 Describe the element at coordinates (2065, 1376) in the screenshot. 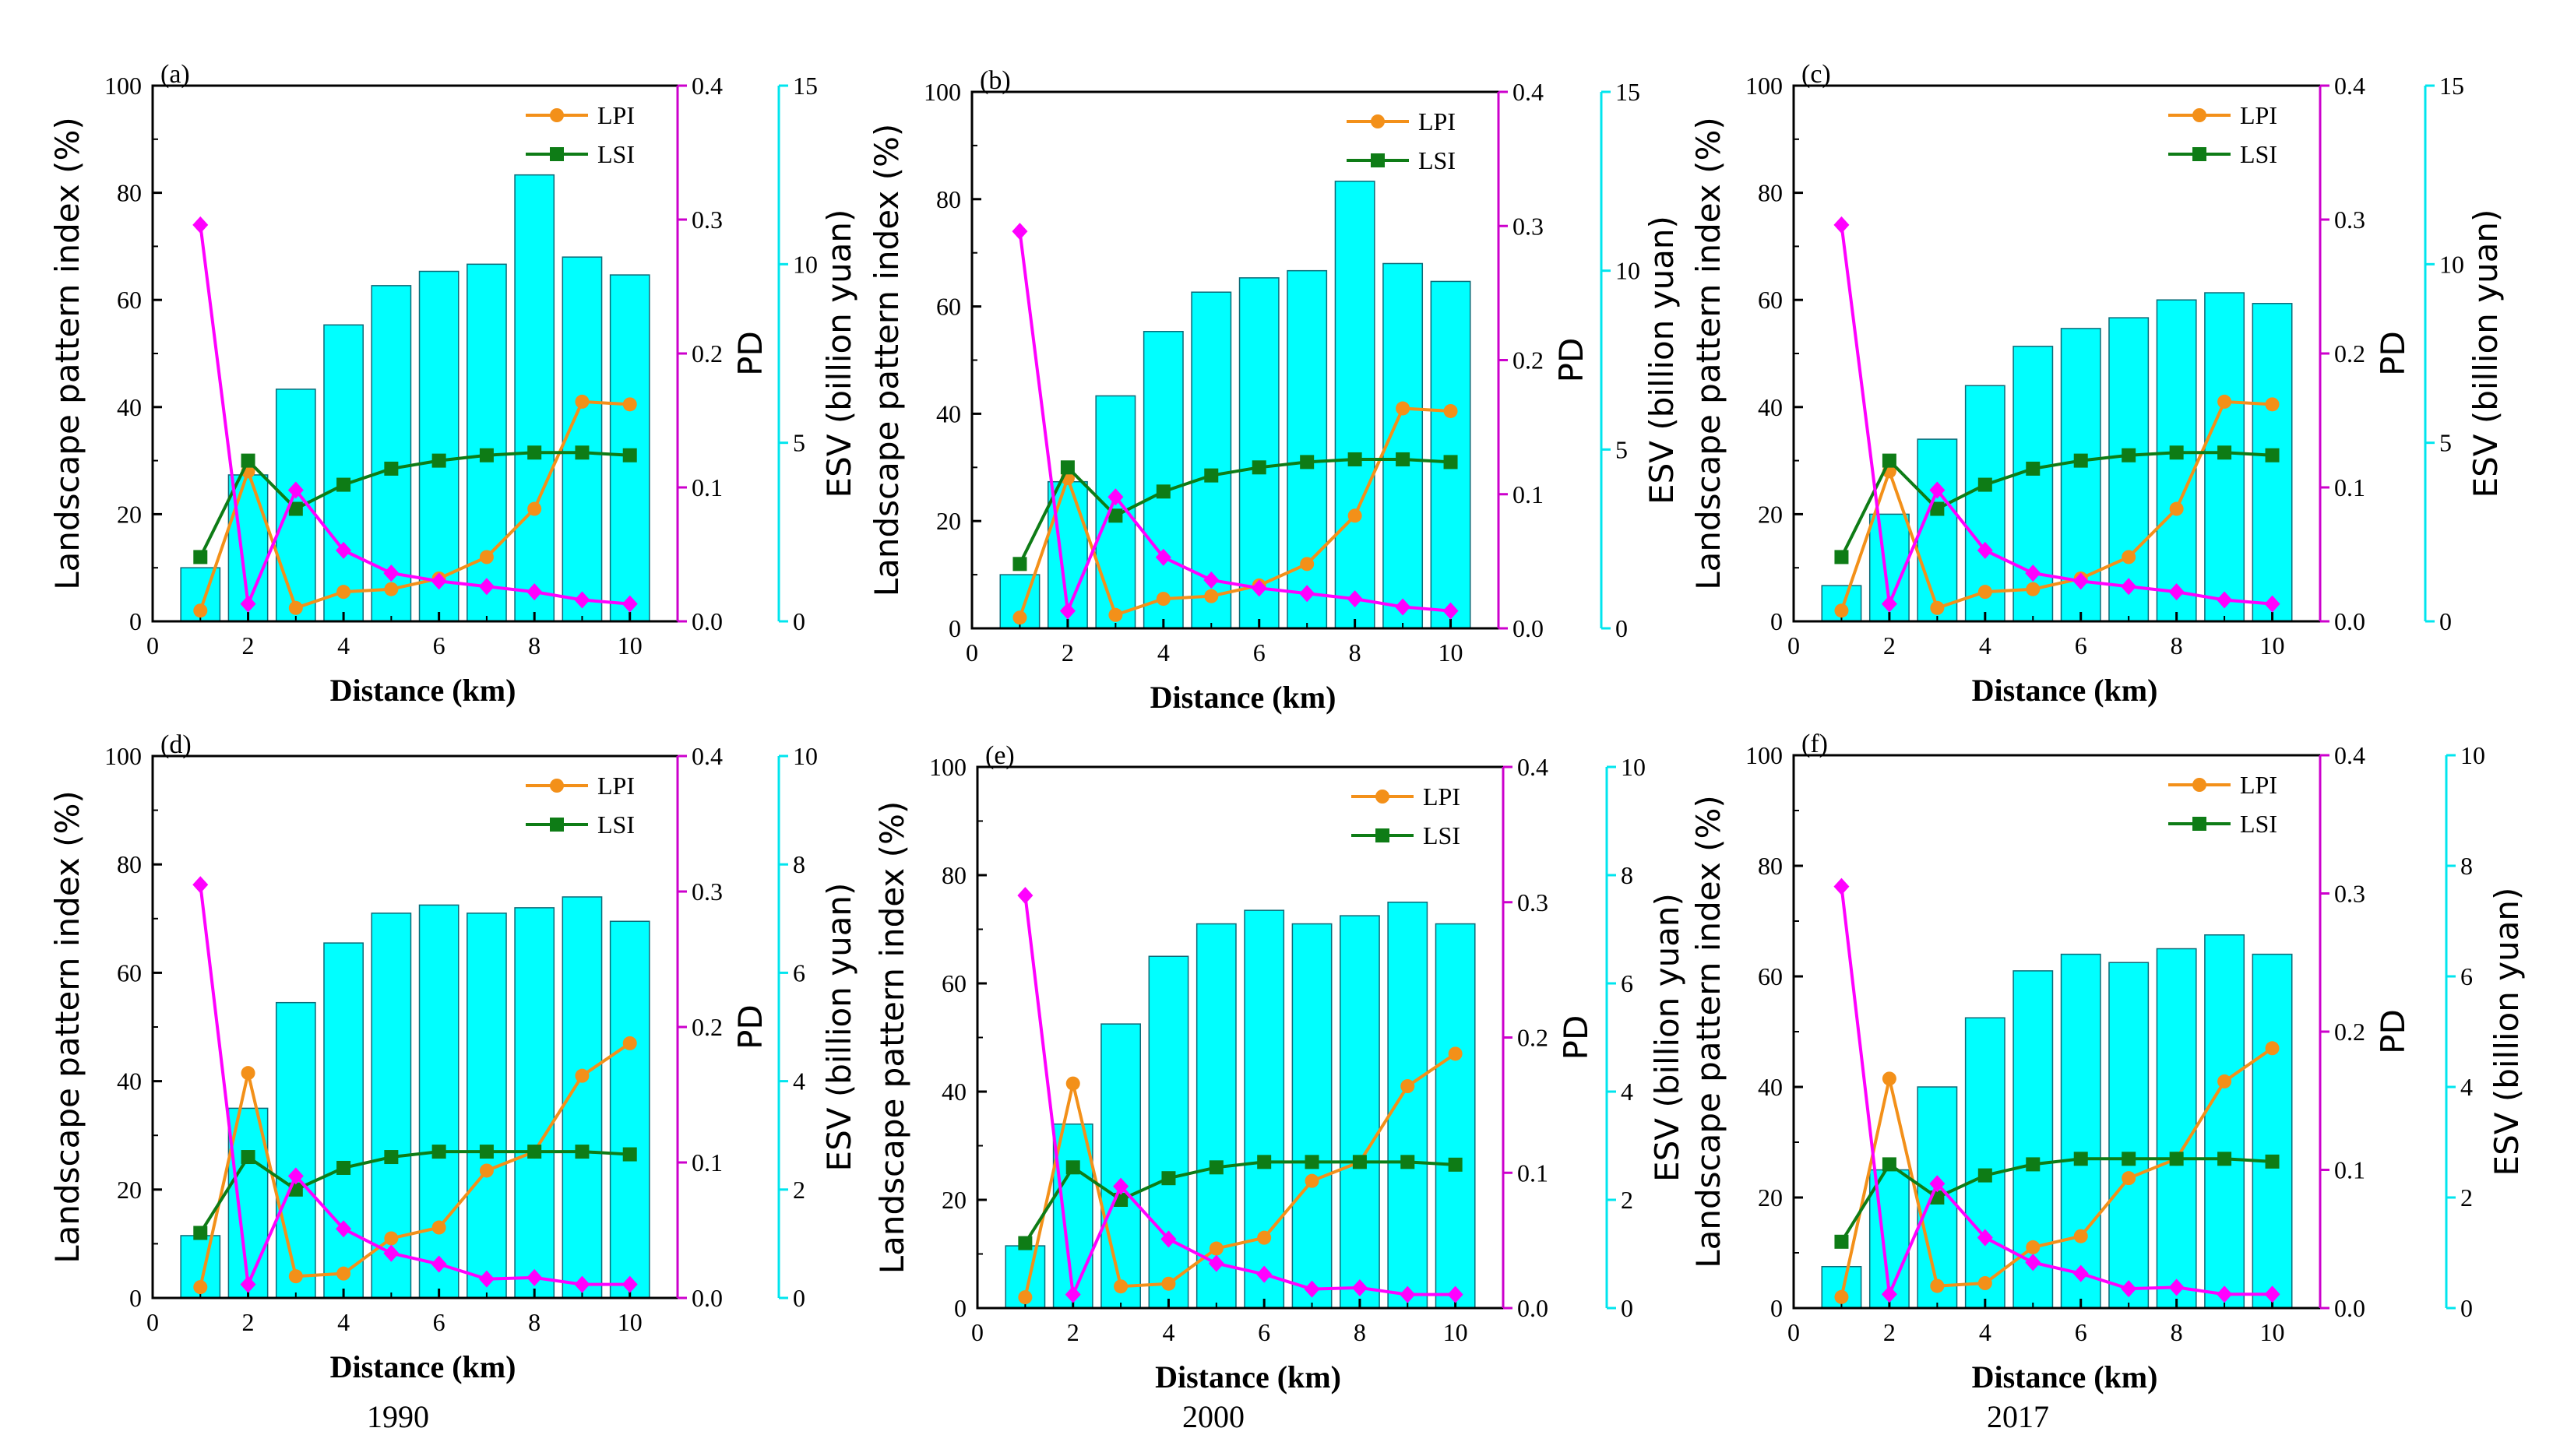

I see `x-axis-title: Distance (km)` at that location.